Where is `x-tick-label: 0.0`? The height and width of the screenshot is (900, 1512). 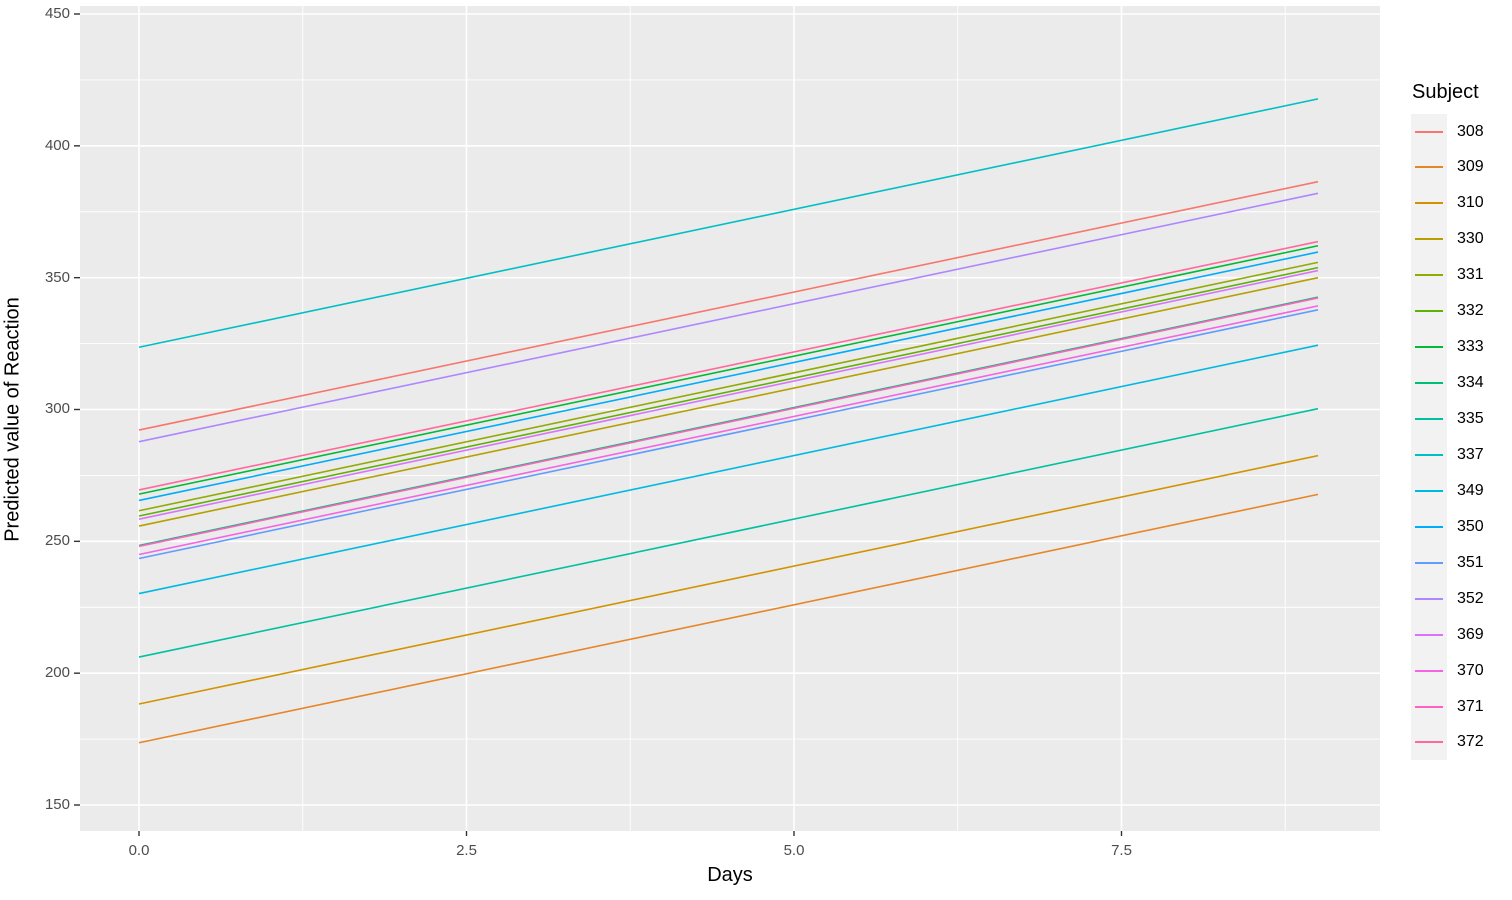 x-tick-label: 0.0 is located at coordinates (139, 850).